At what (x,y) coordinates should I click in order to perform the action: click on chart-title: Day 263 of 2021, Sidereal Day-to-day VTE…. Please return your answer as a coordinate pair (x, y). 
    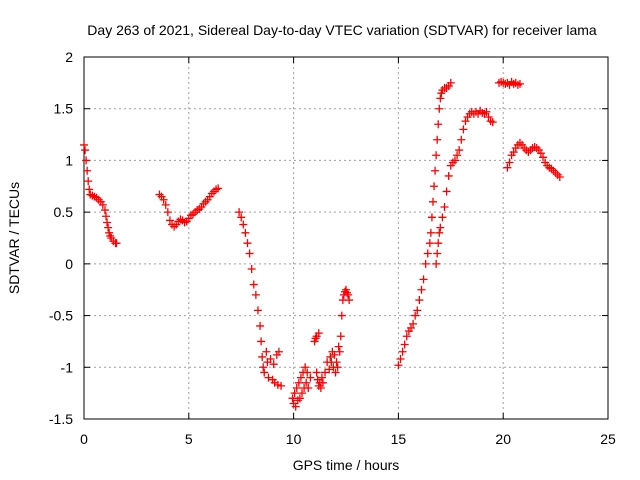
    Looking at the image, I should click on (342, 30).